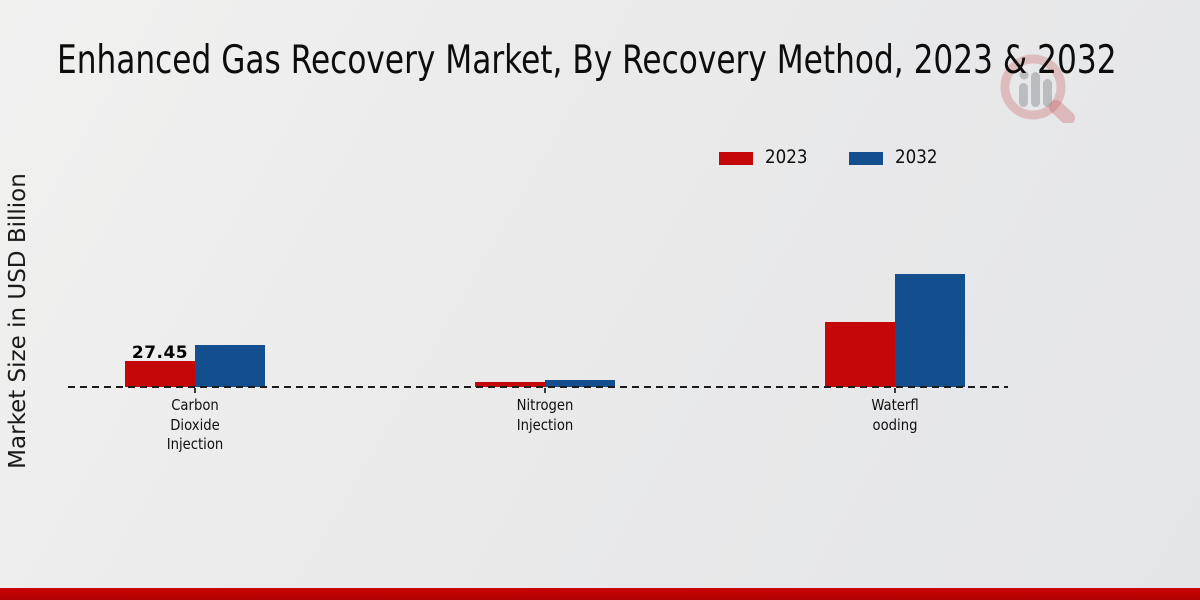  Describe the element at coordinates (736, 158) in the screenshot. I see `legend-swatch-2023` at that location.